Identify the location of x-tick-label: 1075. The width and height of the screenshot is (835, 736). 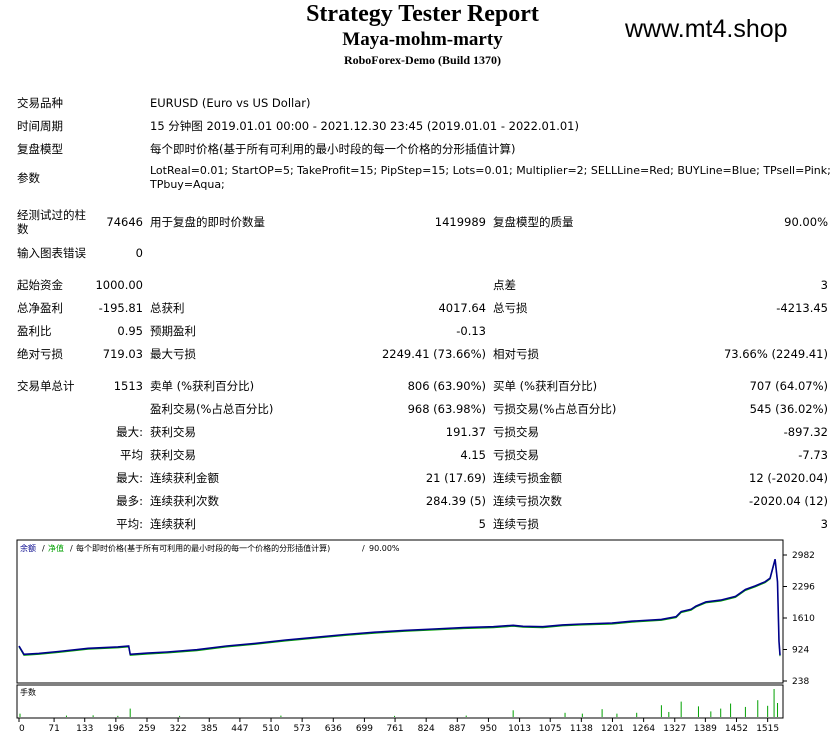
(550, 729).